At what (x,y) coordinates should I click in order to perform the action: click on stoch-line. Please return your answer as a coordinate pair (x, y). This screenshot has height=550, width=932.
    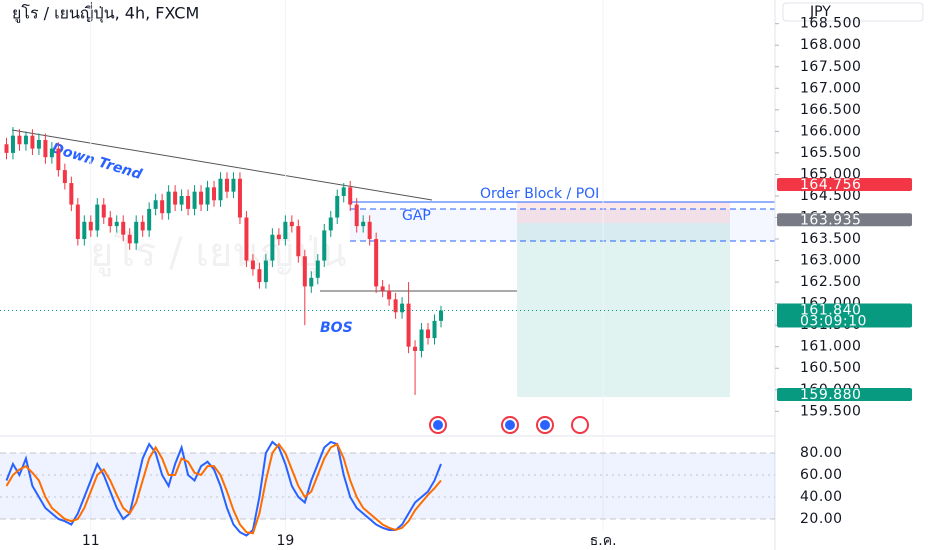
    Looking at the image, I should click on (223, 488).